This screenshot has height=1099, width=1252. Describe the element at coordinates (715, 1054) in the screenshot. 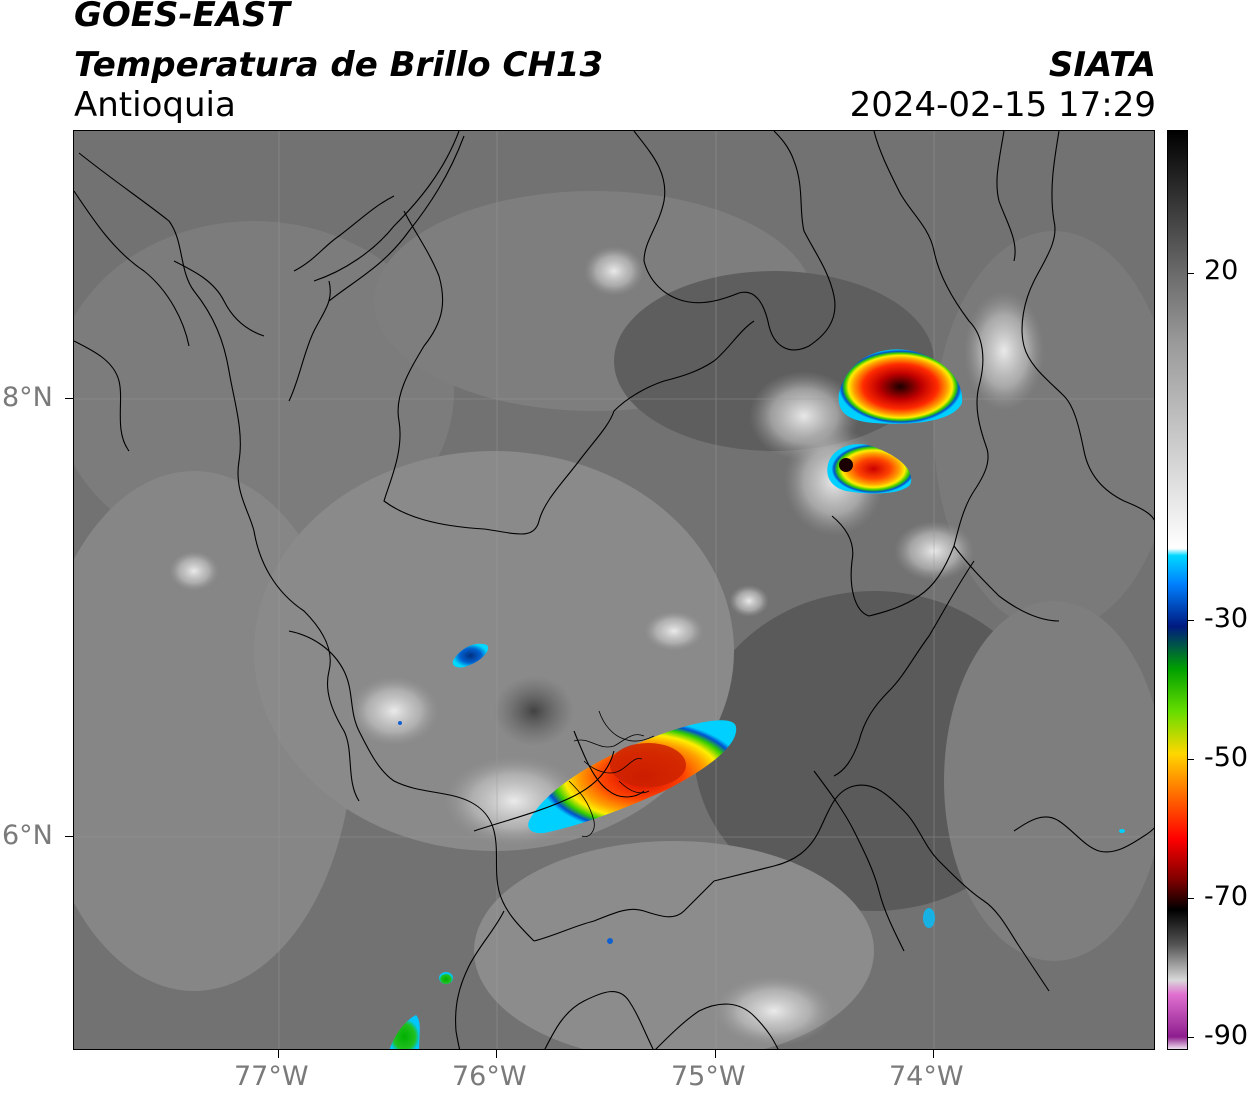

I see `tick-75w` at that location.